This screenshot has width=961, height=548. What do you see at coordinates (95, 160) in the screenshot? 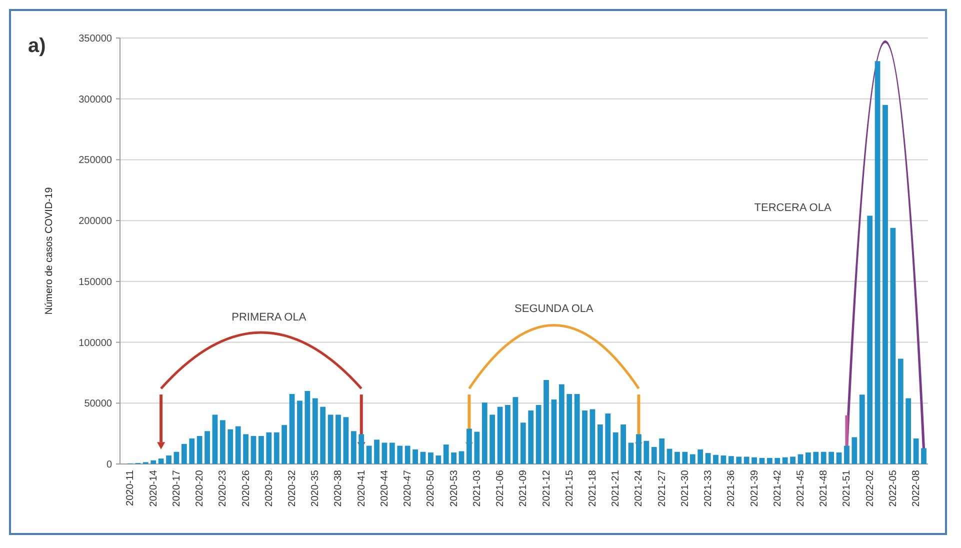
I see `y-tick-label: 250000` at bounding box center [95, 160].